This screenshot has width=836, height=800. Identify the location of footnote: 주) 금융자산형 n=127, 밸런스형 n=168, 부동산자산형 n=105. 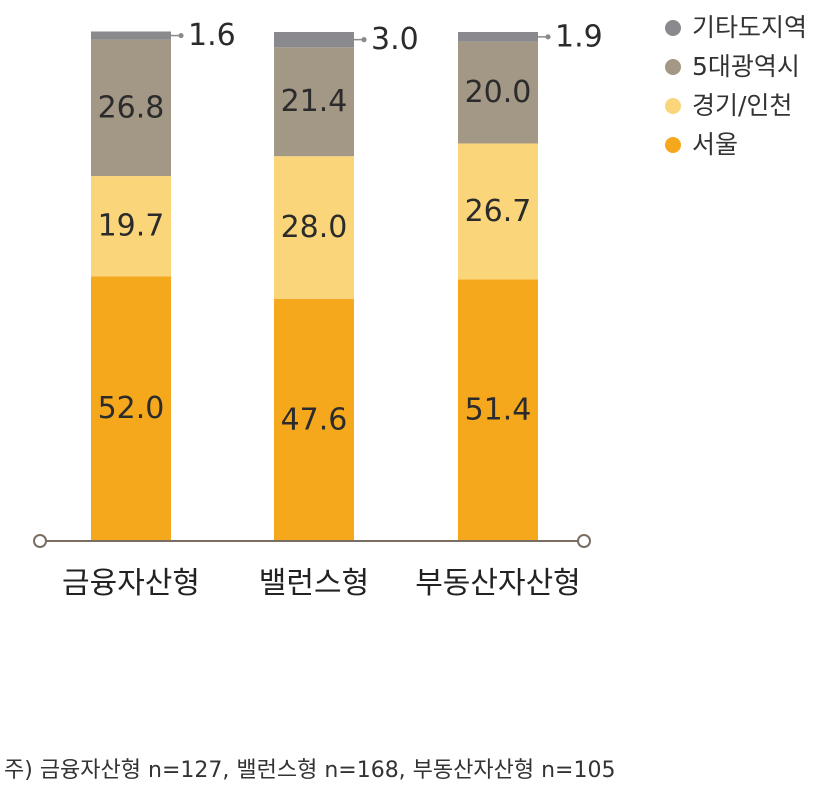
(310, 770).